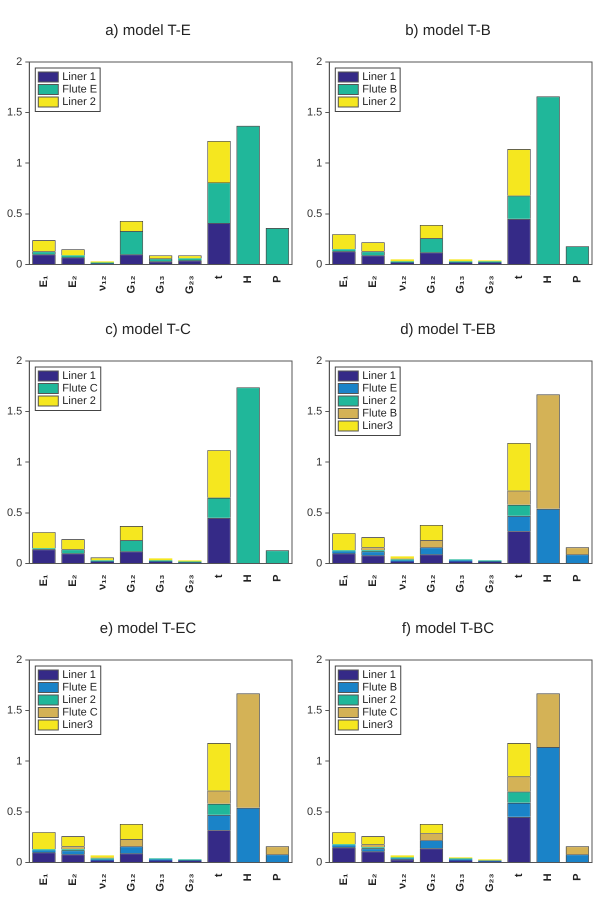  Describe the element at coordinates (448, 31) in the screenshot. I see `chart-title: b) model T-B` at that location.